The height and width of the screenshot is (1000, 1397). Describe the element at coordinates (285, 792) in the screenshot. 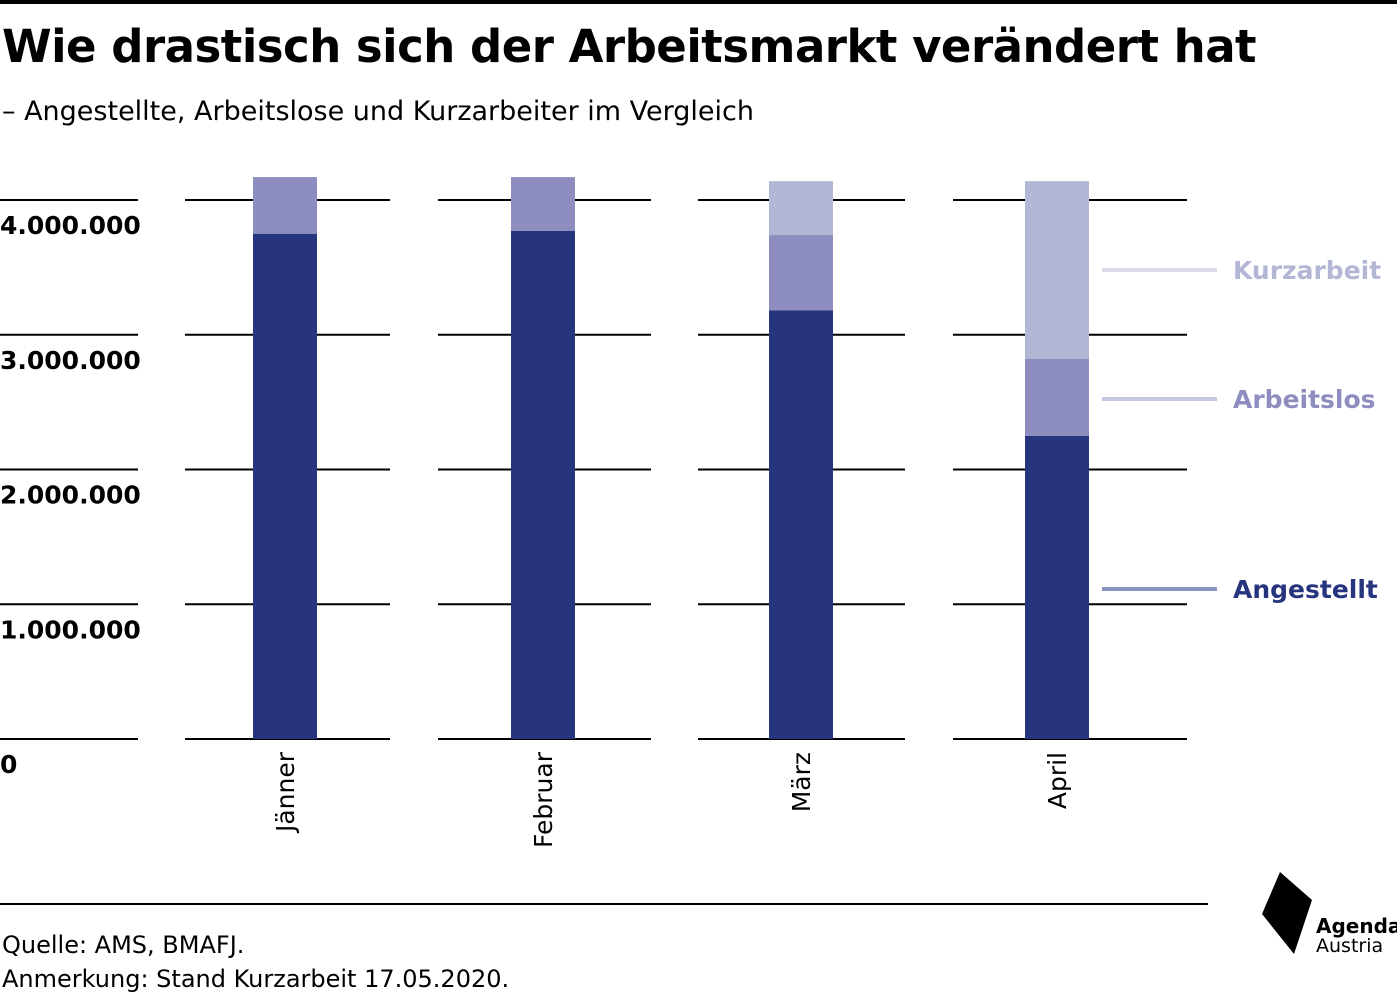

I see `x-tick-label-jänner: Jänner` at that location.